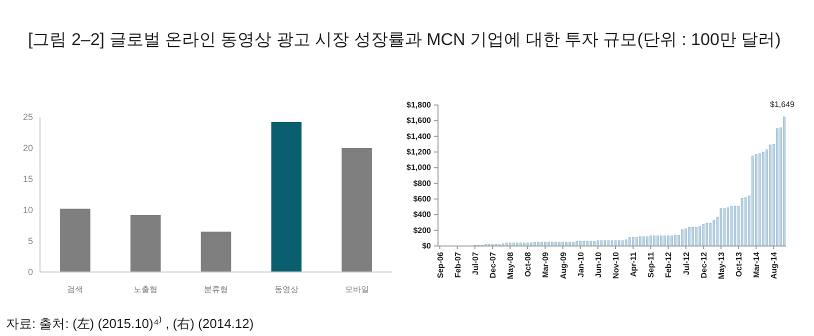 The image size is (814, 336). Describe the element at coordinates (616, 265) in the screenshot. I see `x-tick-label: Nov-10` at that location.